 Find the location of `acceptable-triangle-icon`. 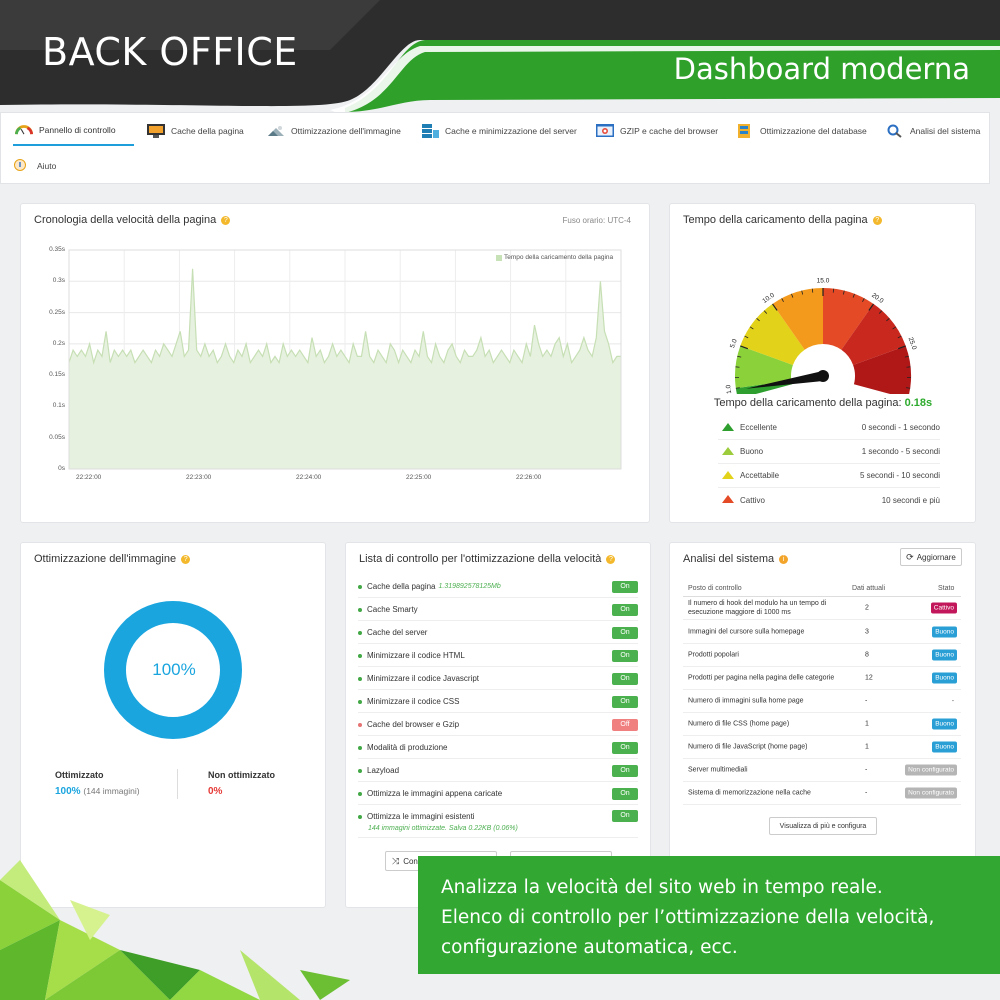

acceptable-triangle-icon is located at coordinates (728, 475).